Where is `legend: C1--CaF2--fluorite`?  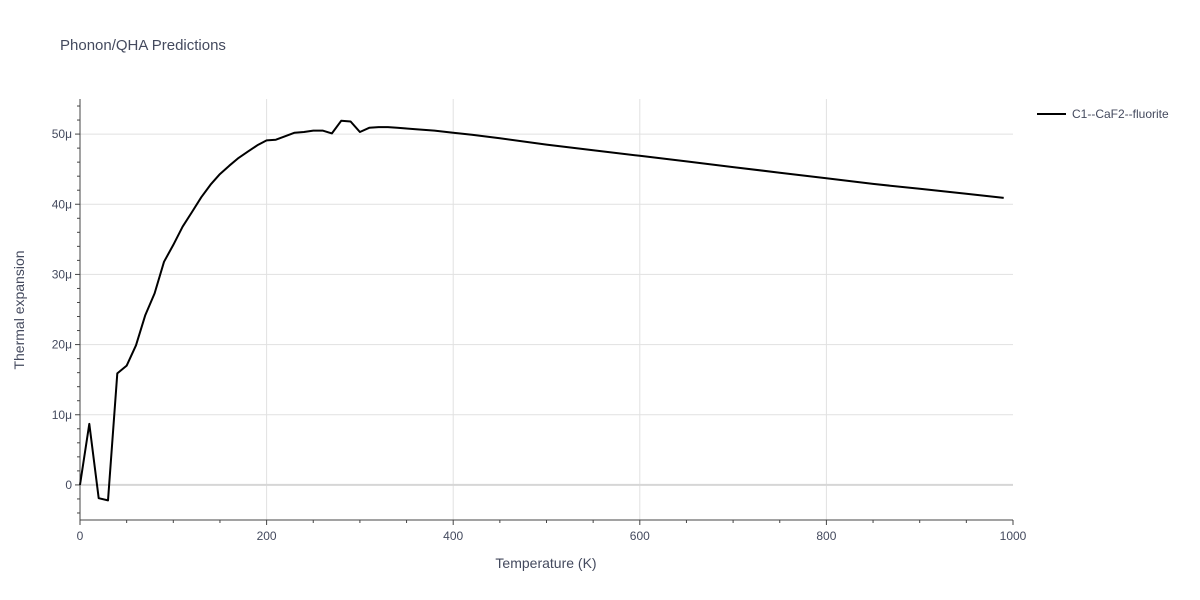 legend: C1--CaF2--fluorite is located at coordinates (1103, 114).